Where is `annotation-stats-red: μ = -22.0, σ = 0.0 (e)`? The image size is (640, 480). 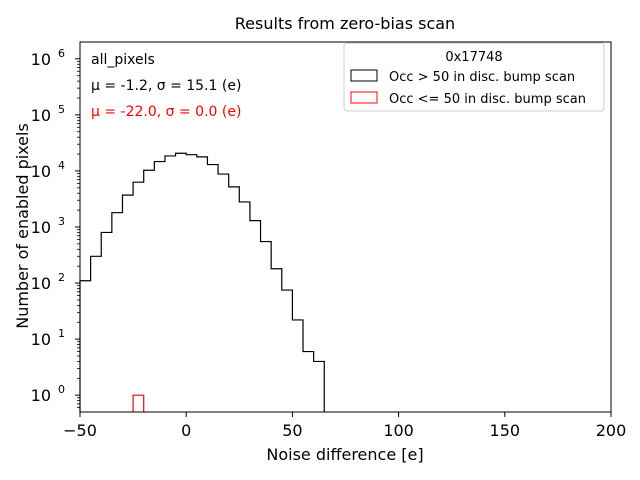 annotation-stats-red: μ = -22.0, σ = 0.0 (e) is located at coordinates (166, 112).